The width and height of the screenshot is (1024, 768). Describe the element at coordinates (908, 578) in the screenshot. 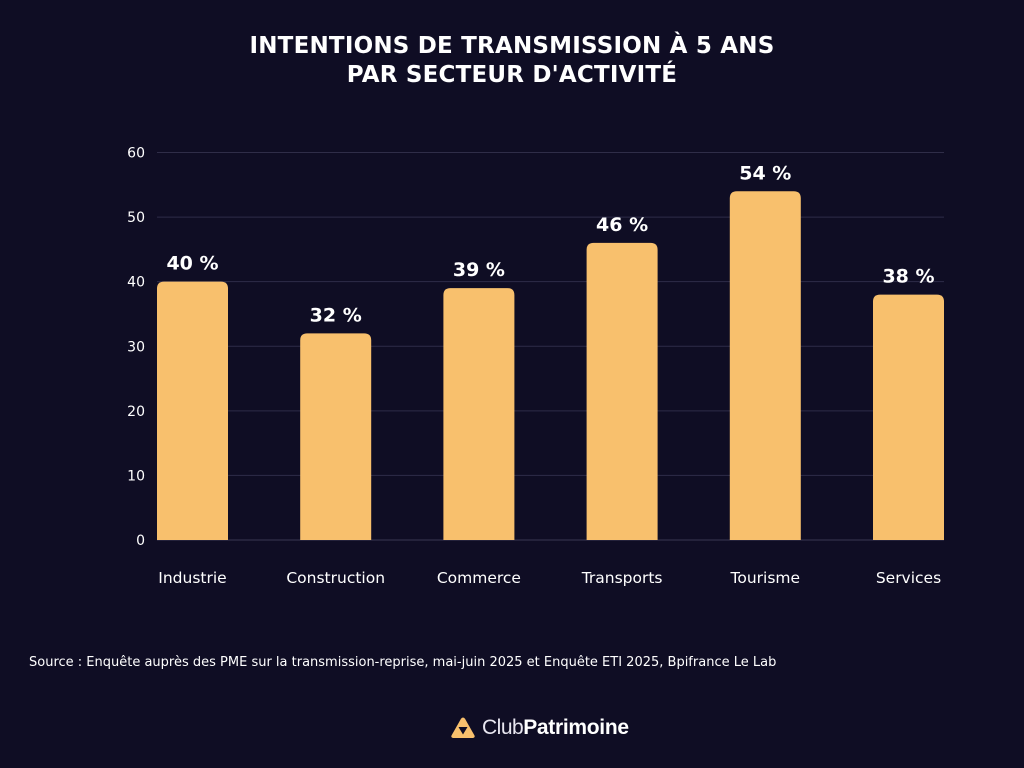

I see `x-tick-label: Services` at that location.